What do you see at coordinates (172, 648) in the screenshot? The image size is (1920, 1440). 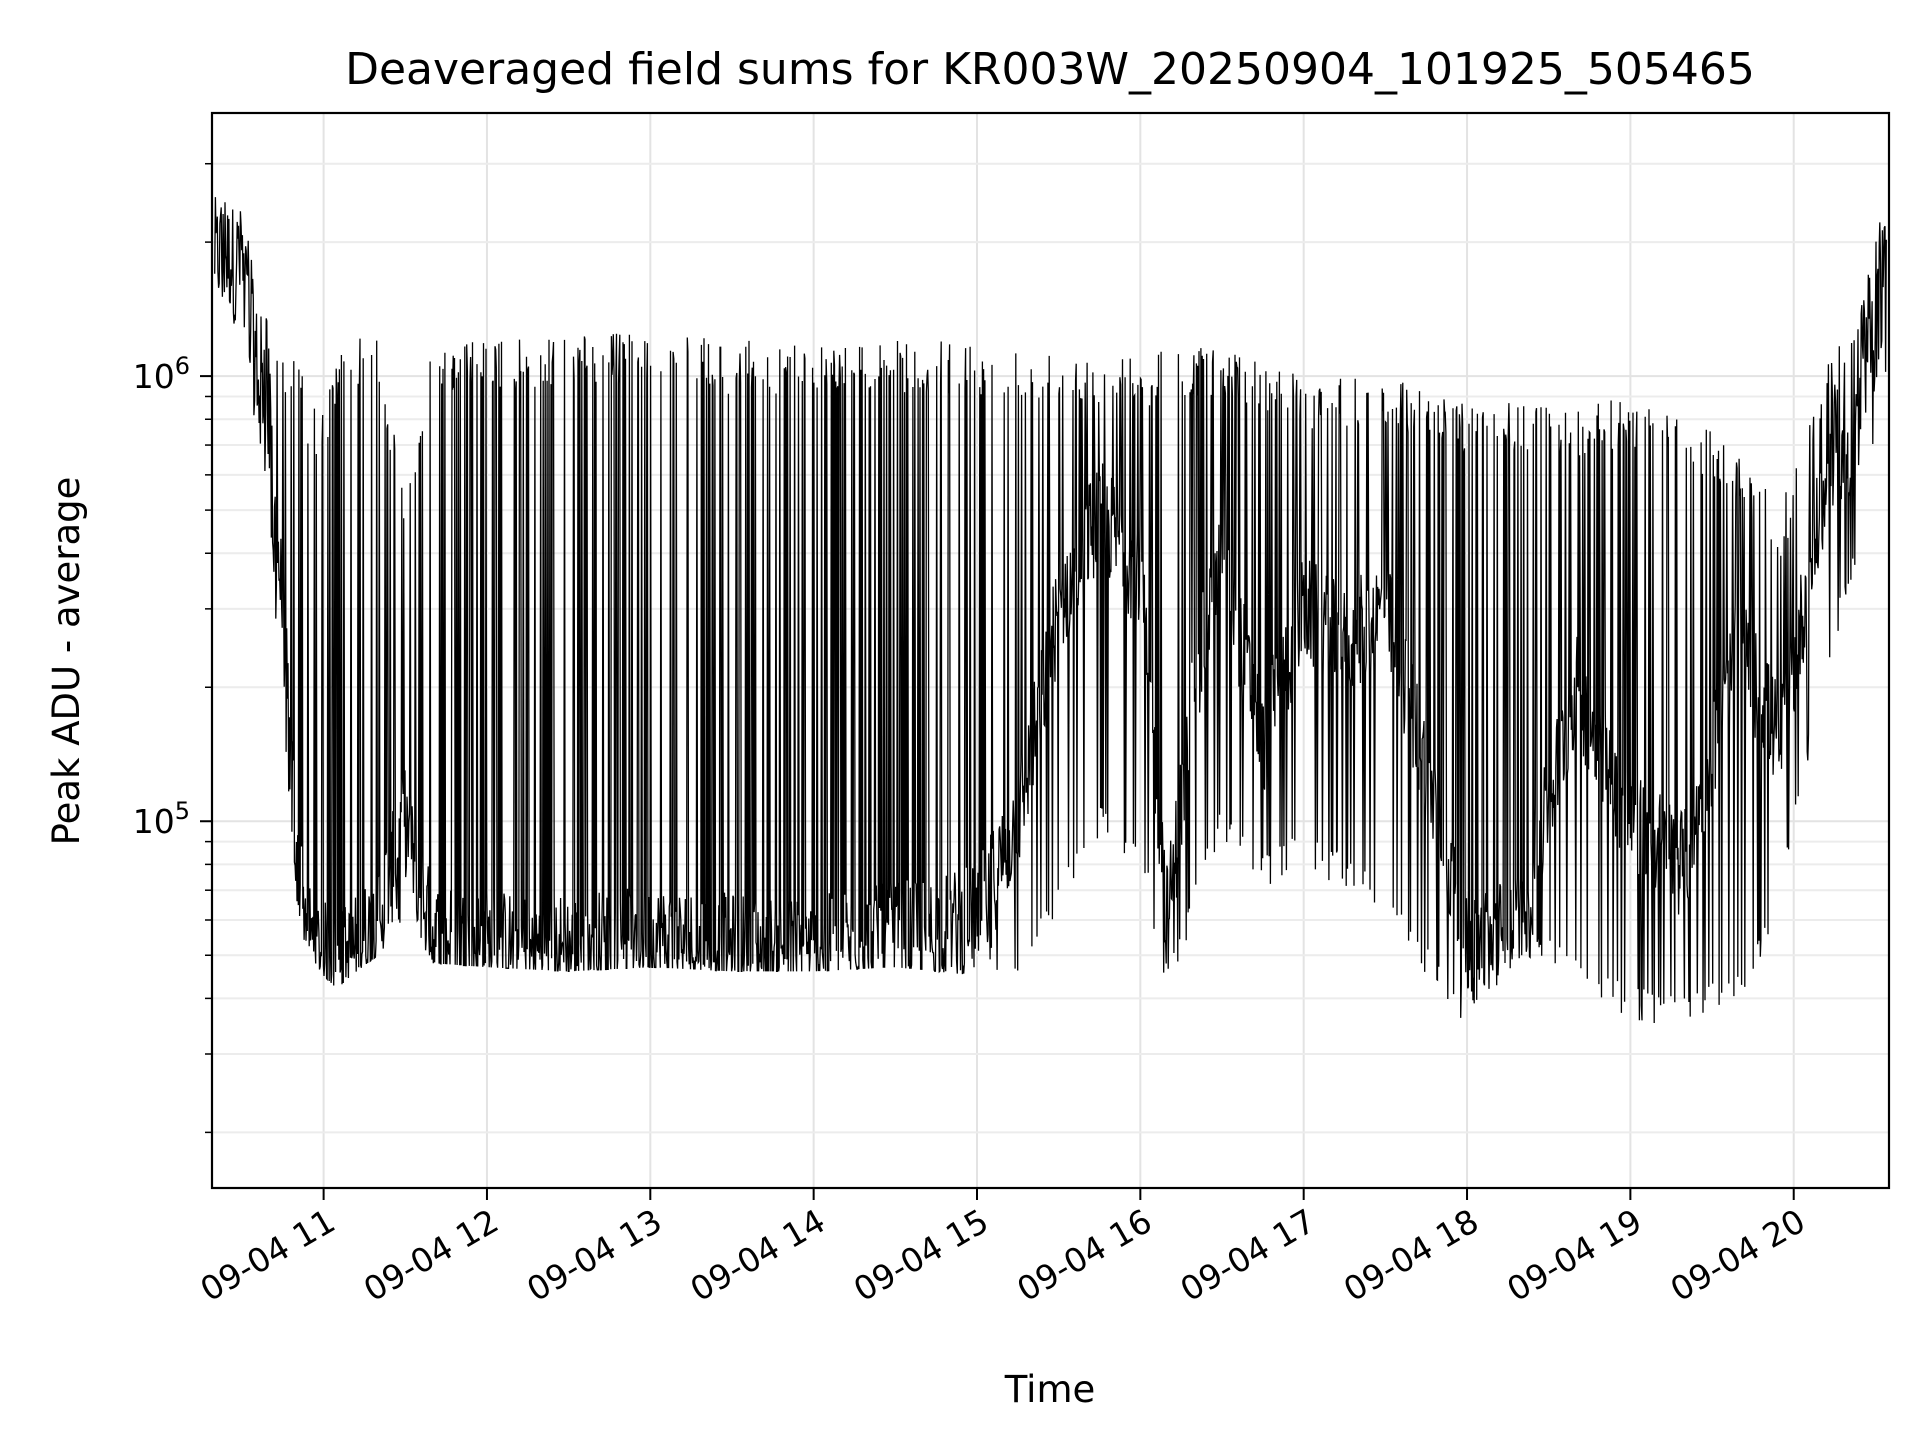 I see `y-axis-ticks: 10⁵ 10⁶` at bounding box center [172, 648].